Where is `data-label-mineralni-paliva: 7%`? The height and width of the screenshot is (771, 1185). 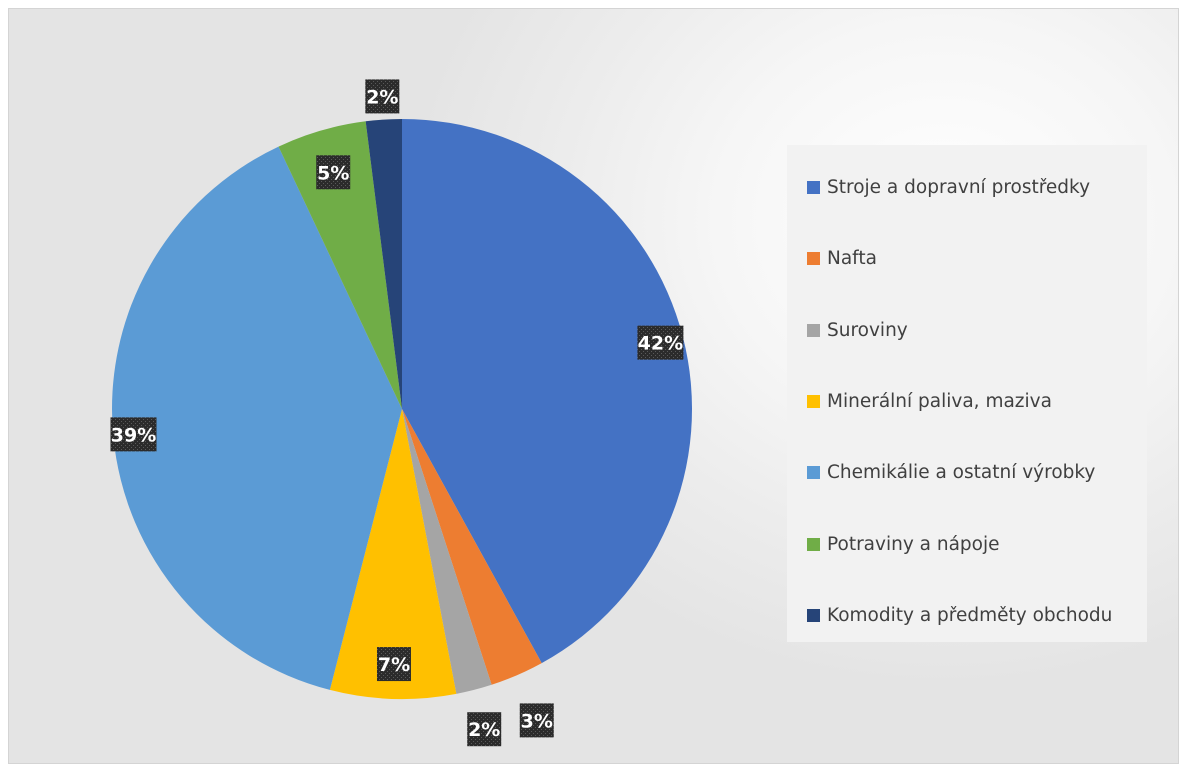
data-label-mineralni-paliva: 7% is located at coordinates (393, 664).